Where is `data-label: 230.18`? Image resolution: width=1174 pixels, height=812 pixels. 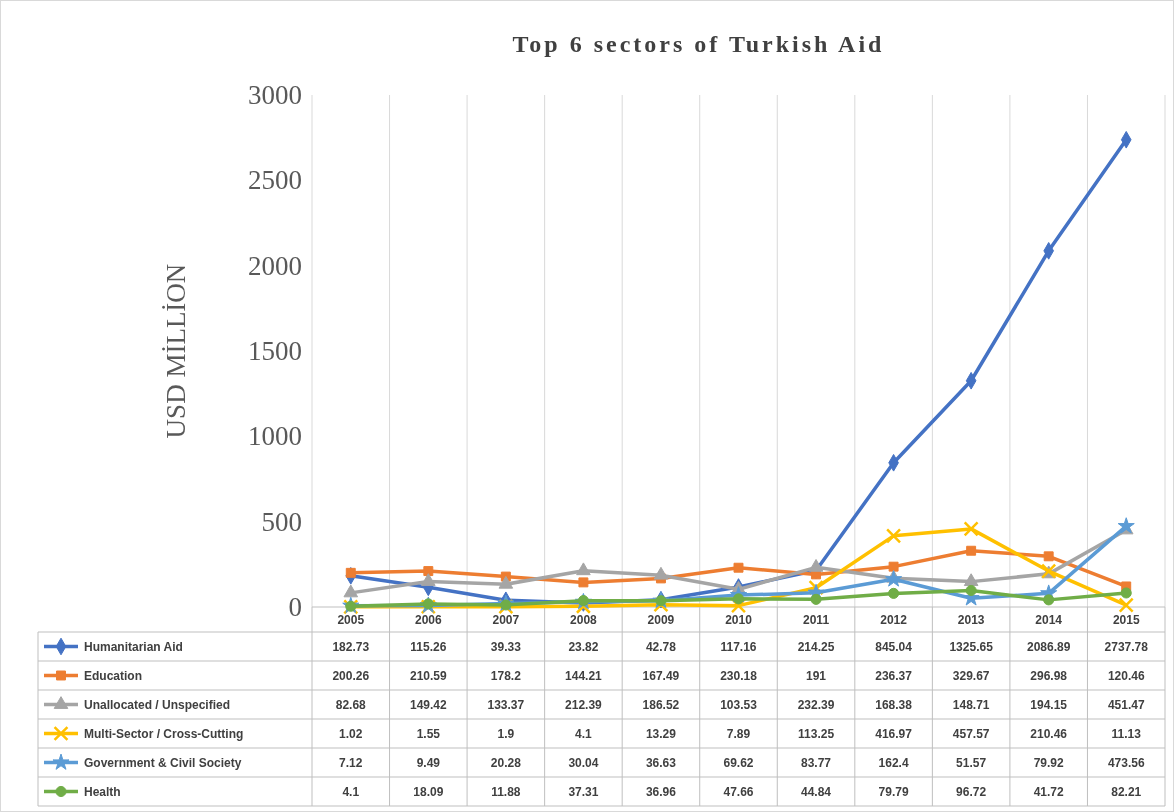
data-label: 230.18 is located at coordinates (739, 676).